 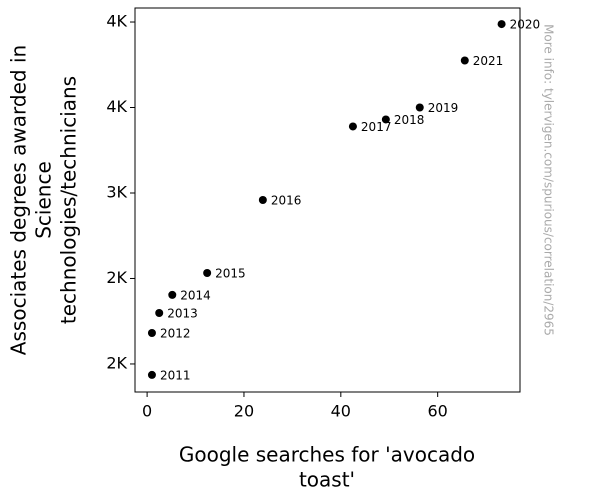 What do you see at coordinates (244, 411) in the screenshot?
I see `x-tick-label: 20` at bounding box center [244, 411].